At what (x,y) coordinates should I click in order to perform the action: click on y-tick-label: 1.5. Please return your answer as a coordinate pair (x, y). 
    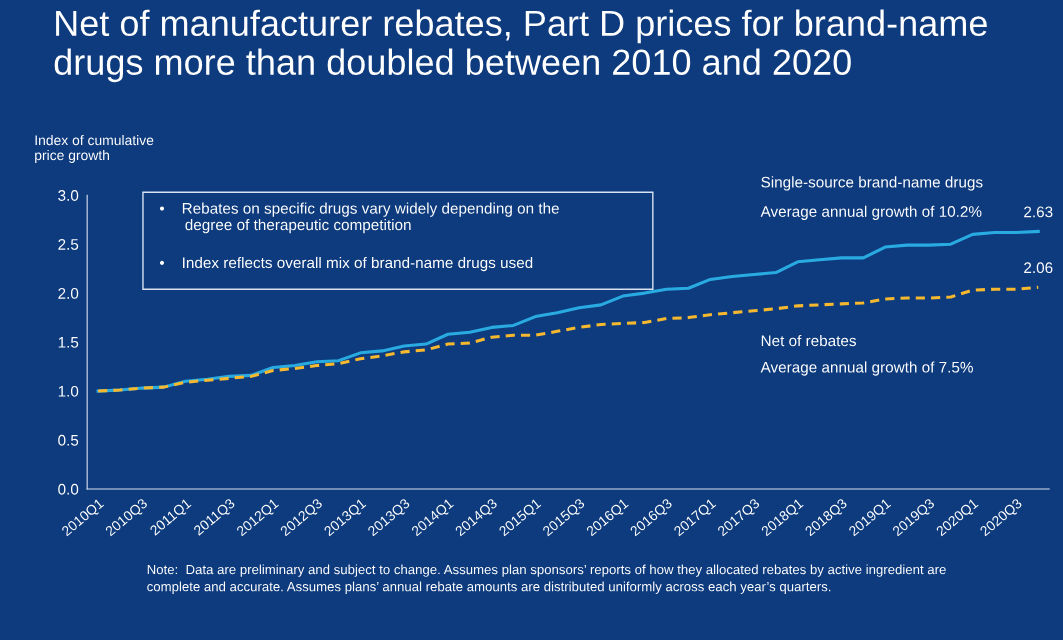
    Looking at the image, I should click on (68, 342).